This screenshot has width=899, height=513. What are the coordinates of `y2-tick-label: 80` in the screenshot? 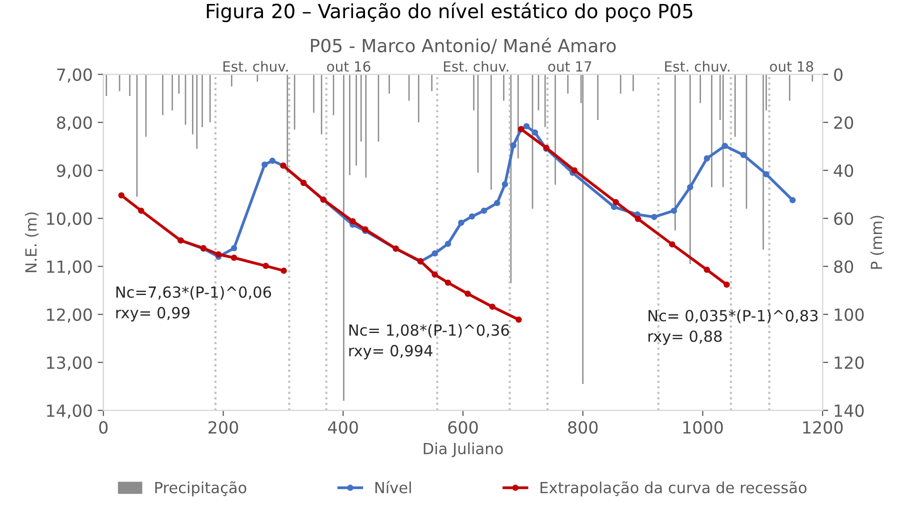 It's located at (844, 266).